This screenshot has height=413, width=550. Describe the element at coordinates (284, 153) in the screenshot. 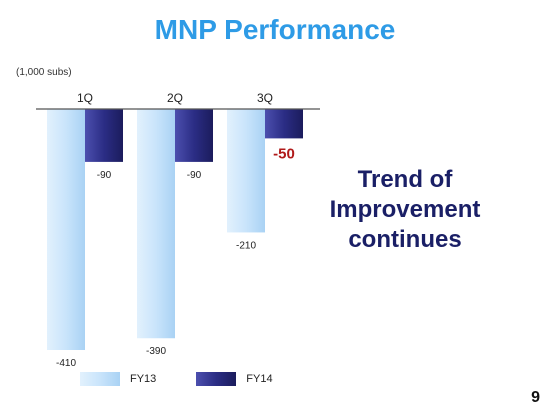

I see `data-label: -50` at that location.